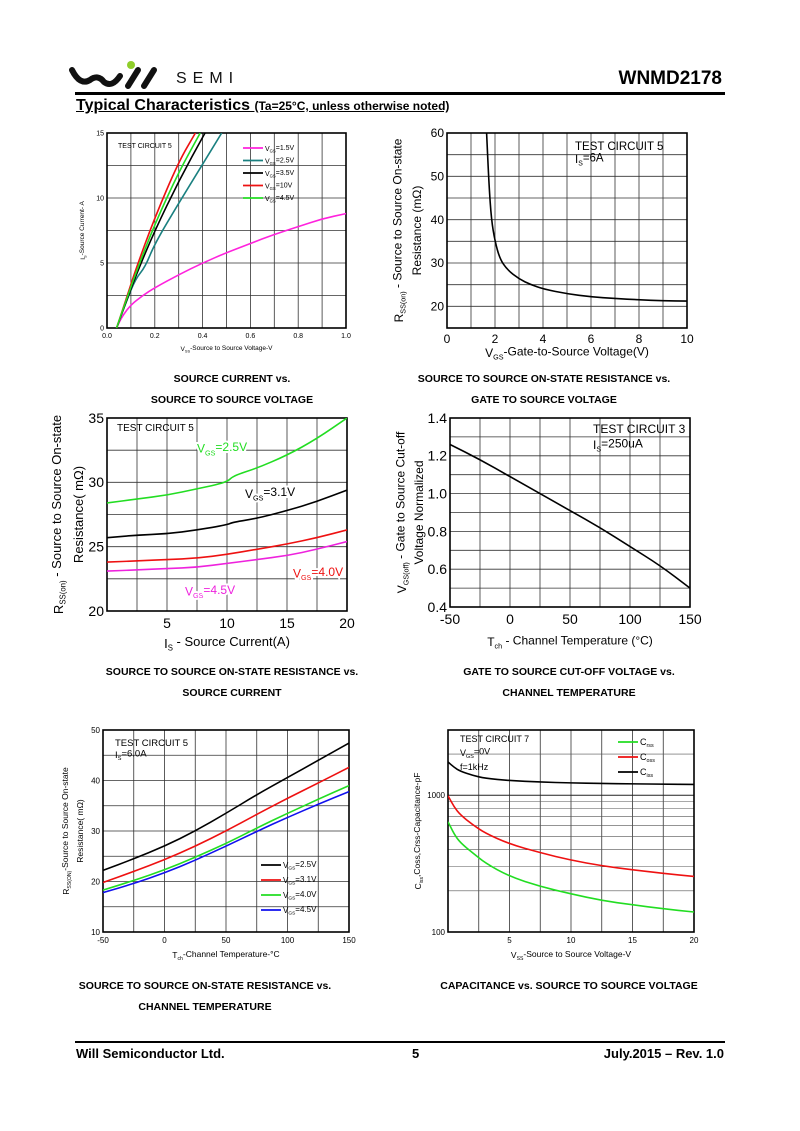  Describe the element at coordinates (251, 336) in the screenshot. I see `x-tick-label: 0.6` at that location.